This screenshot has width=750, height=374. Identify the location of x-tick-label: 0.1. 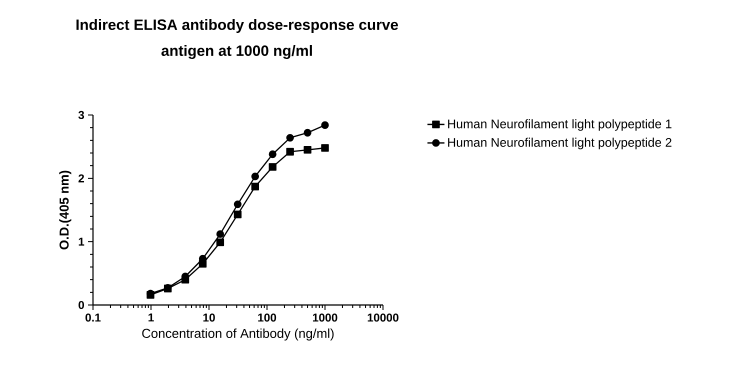
(93, 318).